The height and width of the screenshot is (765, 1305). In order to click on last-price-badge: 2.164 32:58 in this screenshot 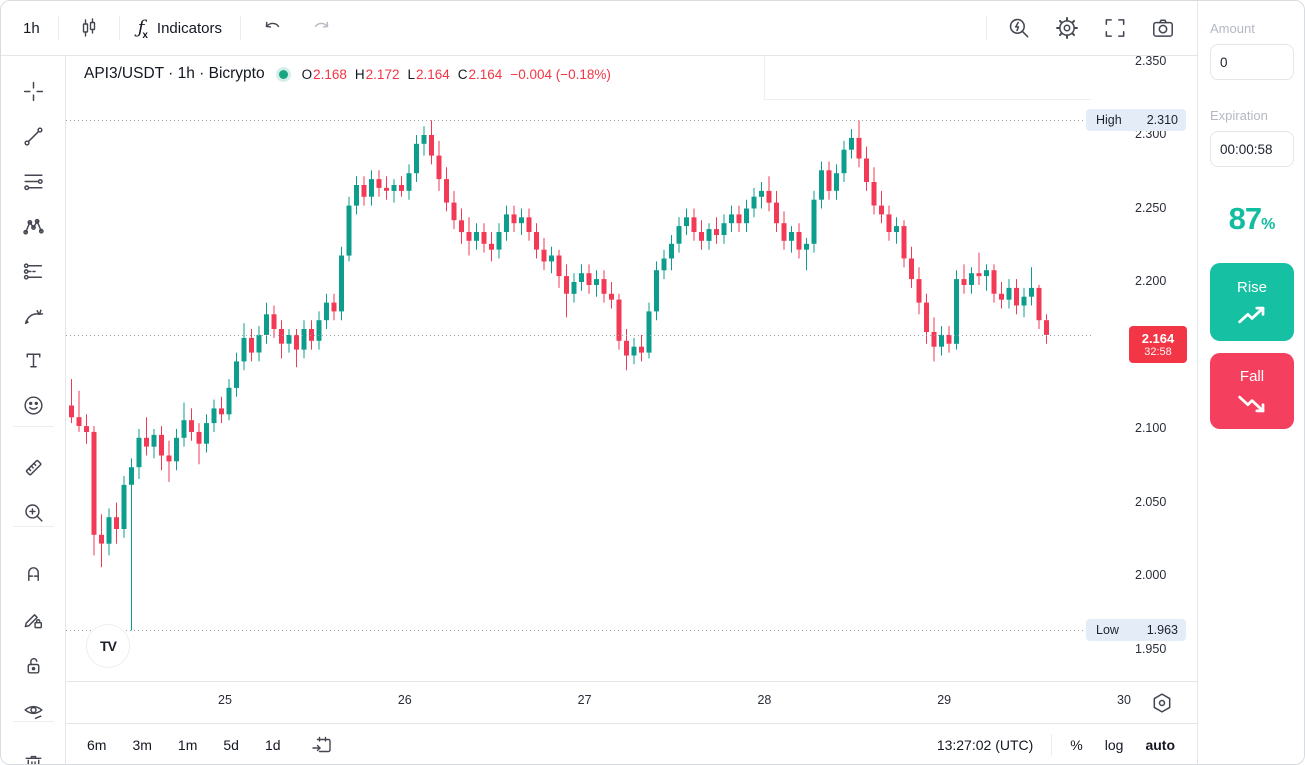, I will do `click(1158, 344)`.